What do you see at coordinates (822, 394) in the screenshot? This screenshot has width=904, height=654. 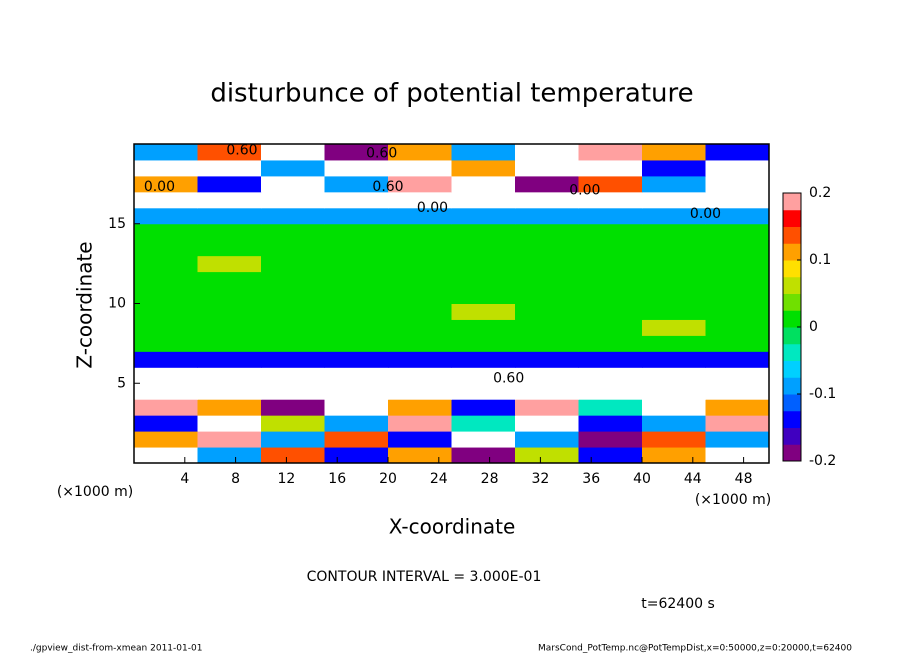 I see `colorbar-tick-label: -0.1` at bounding box center [822, 394].